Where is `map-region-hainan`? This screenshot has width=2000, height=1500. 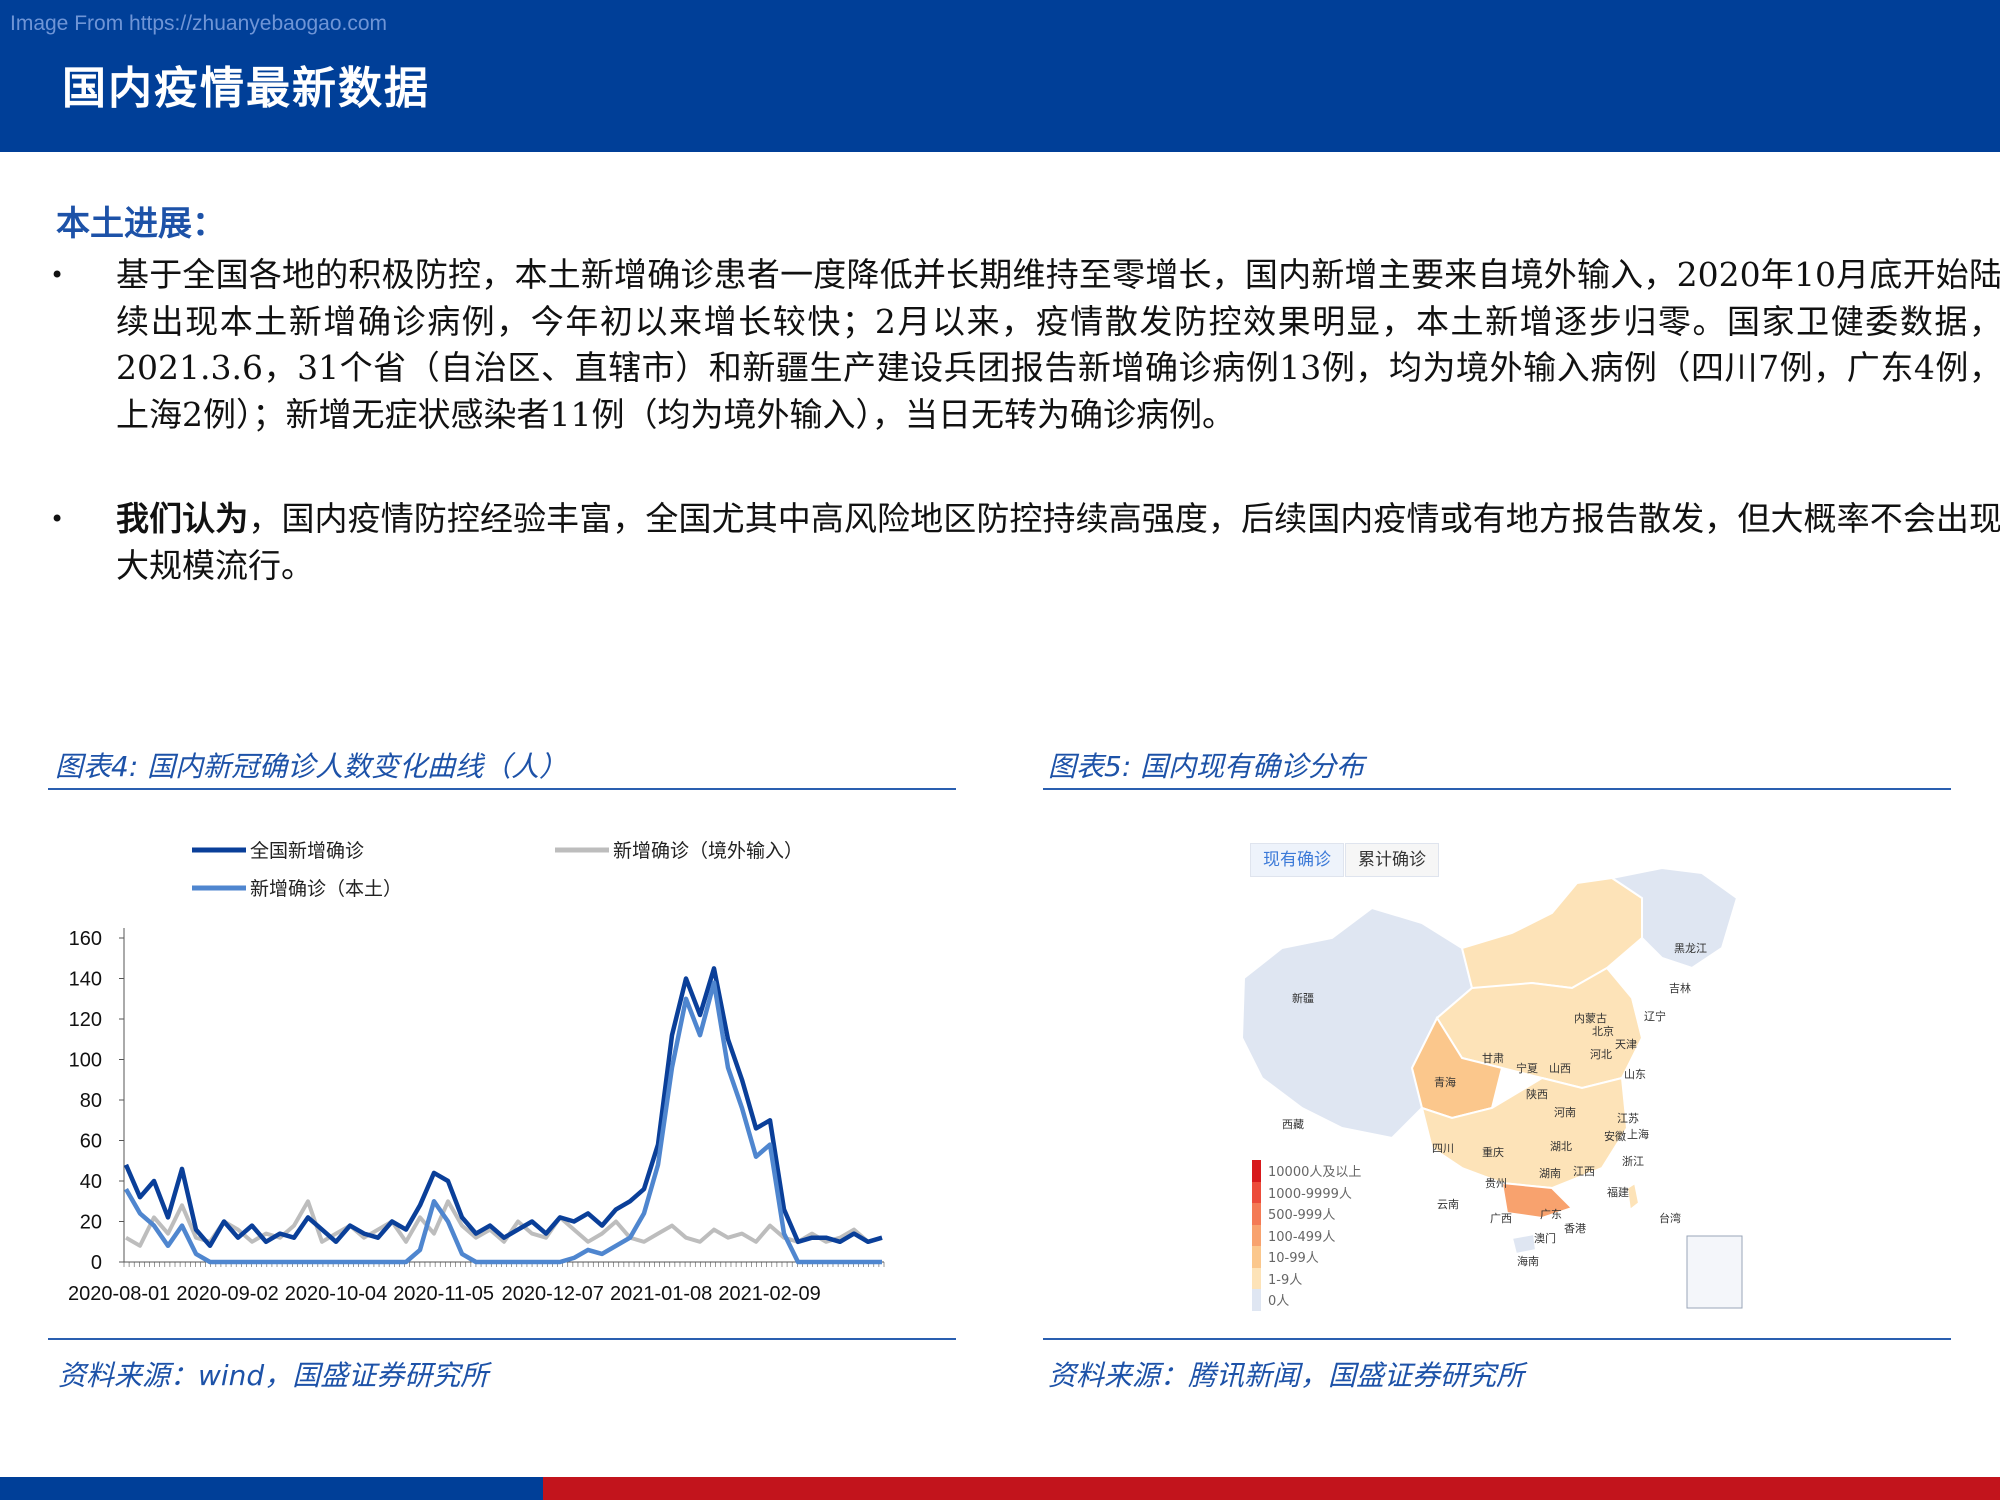 map-region-hainan is located at coordinates (1524, 1244).